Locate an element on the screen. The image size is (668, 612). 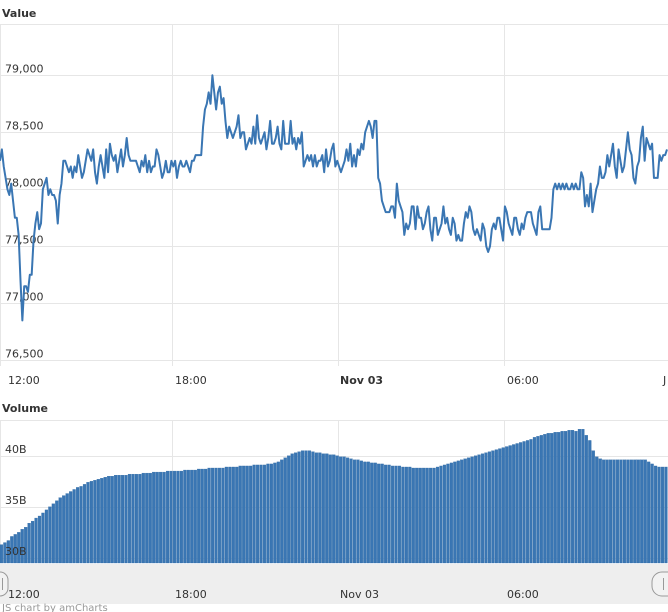
volume-y-tick-label: 35B is located at coordinates (16, 500).